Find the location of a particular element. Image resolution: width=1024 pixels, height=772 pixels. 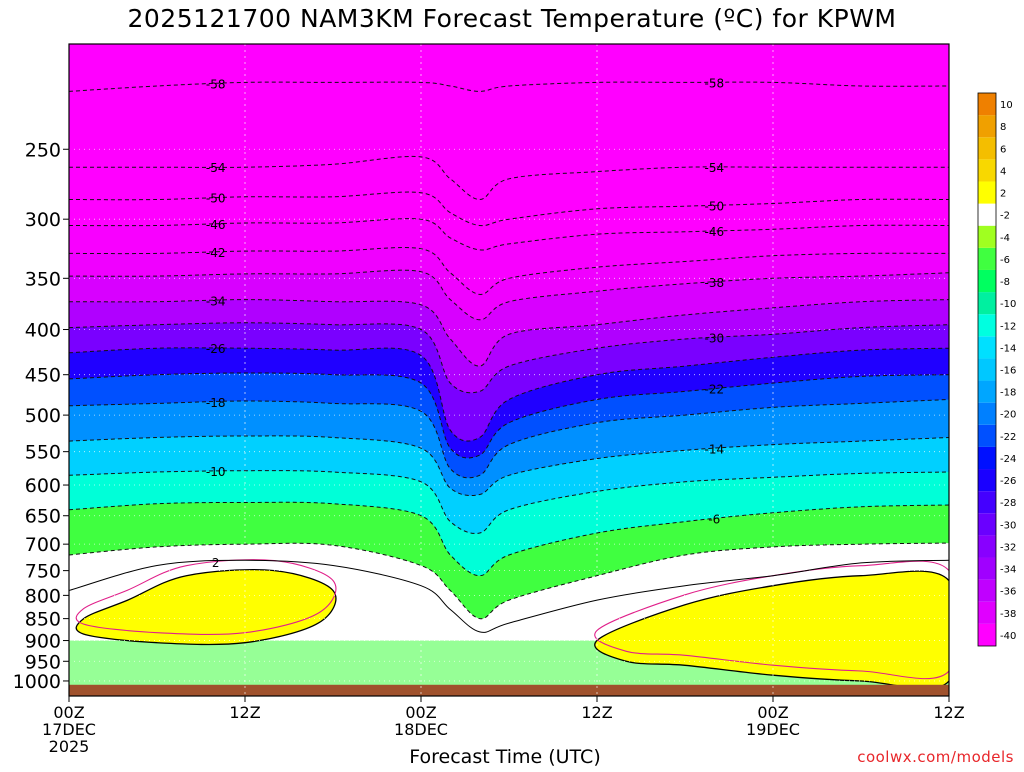

colorbar-frame is located at coordinates (987, 369).